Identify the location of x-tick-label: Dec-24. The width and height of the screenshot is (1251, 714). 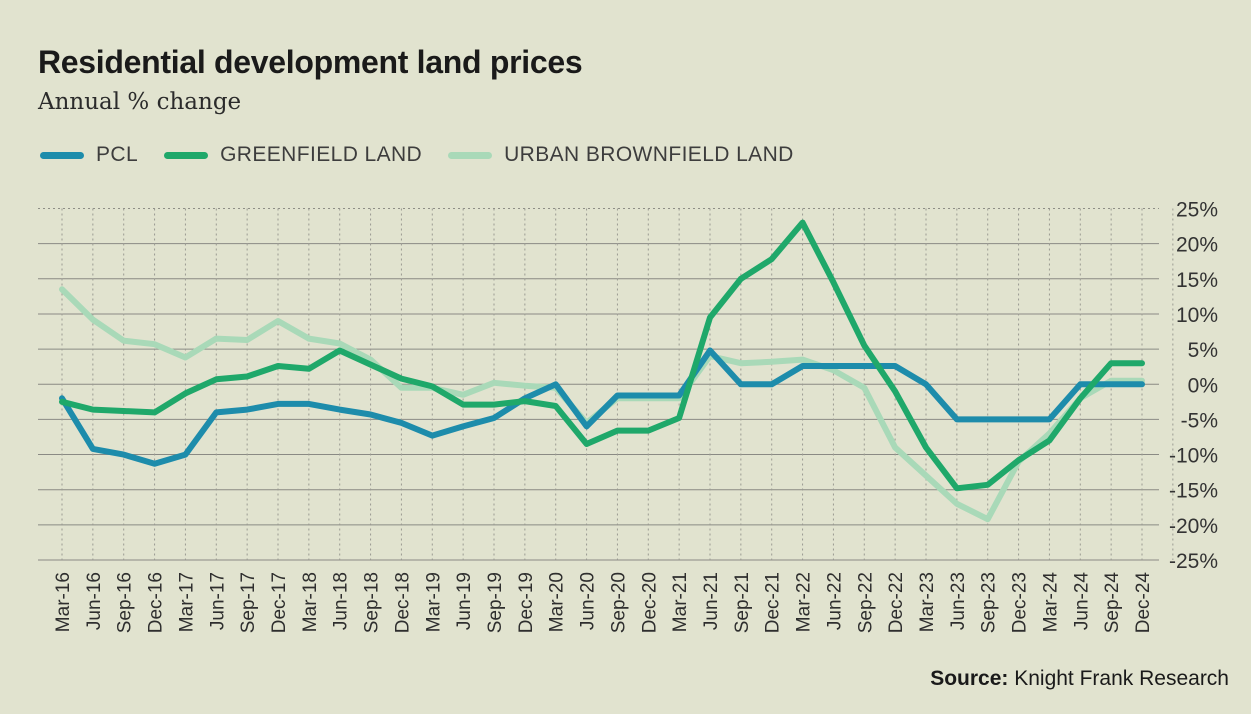
(1143, 603).